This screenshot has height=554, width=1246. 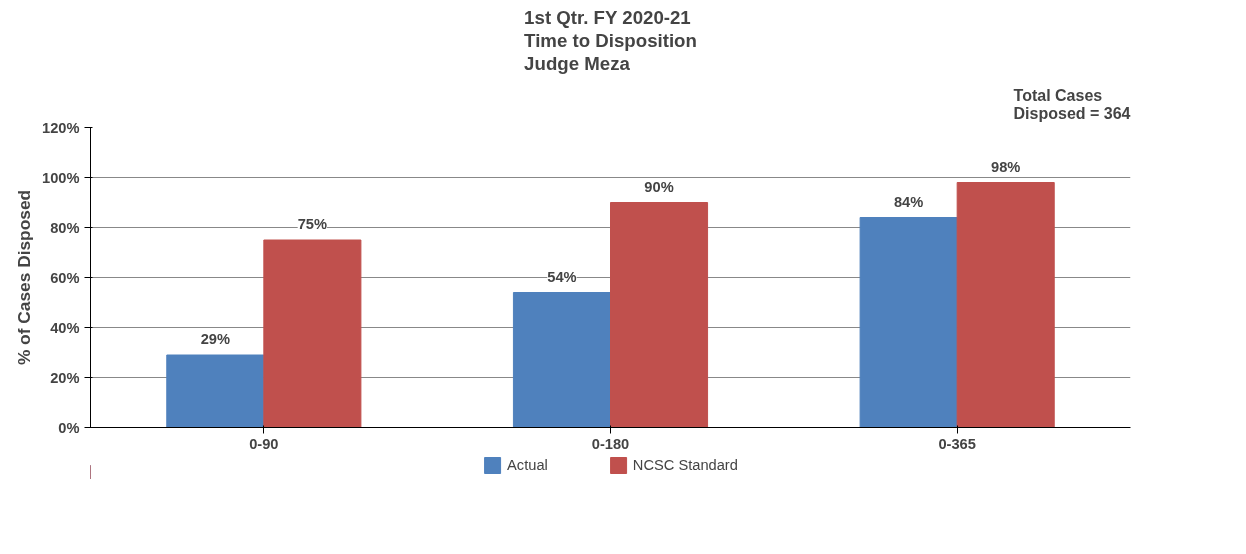 I want to click on data-label: 98%, so click(x=1006, y=166).